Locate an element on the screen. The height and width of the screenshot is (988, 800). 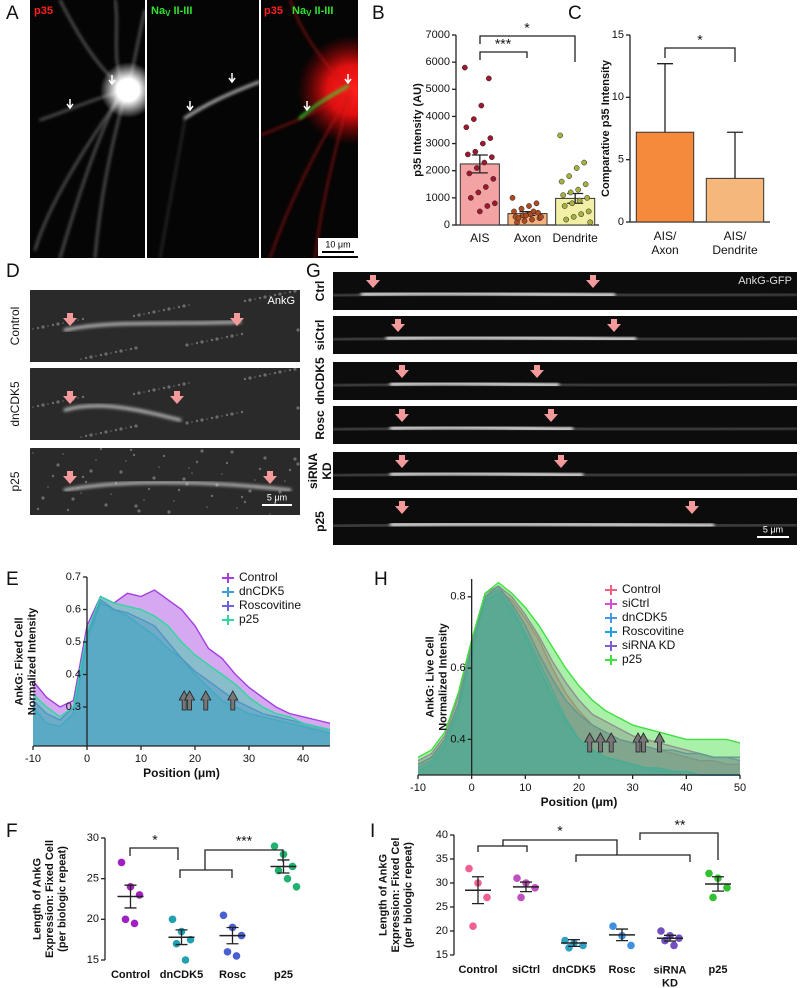
legend-label: p25 is located at coordinates (249, 619).